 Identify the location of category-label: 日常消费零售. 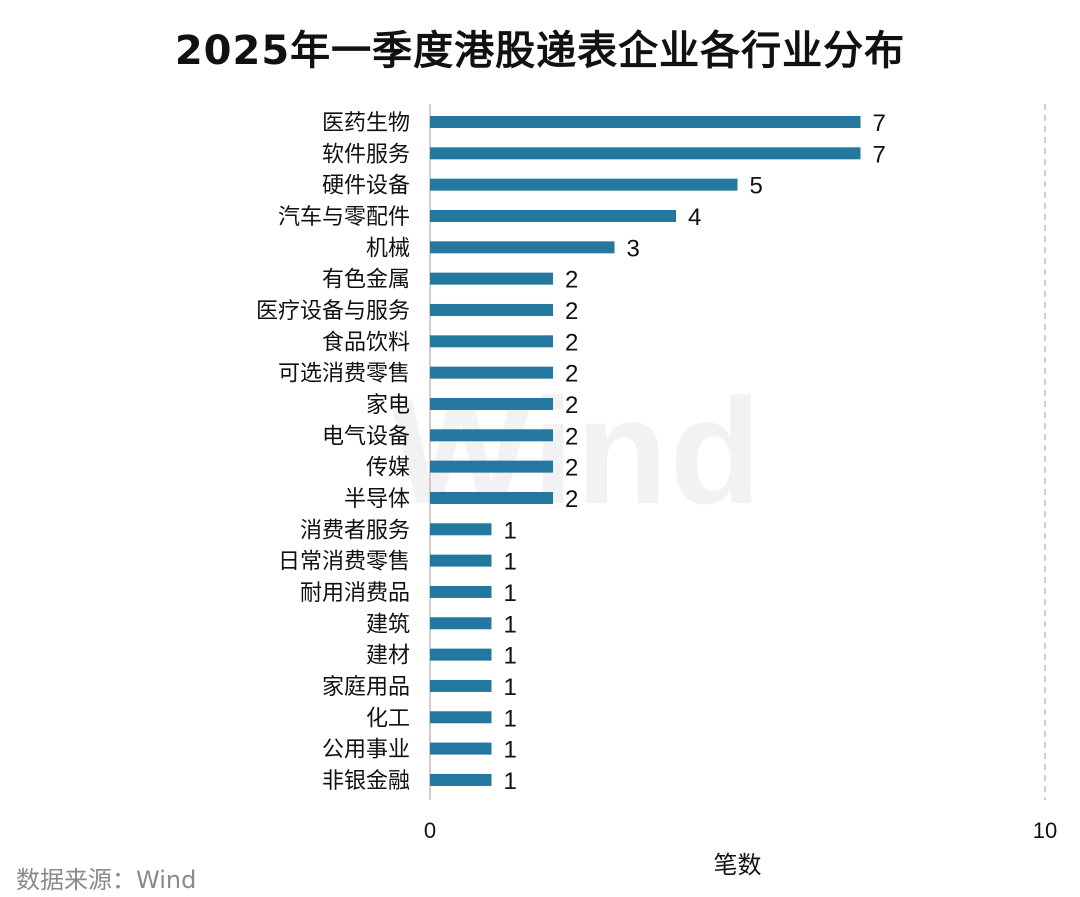
(344, 562).